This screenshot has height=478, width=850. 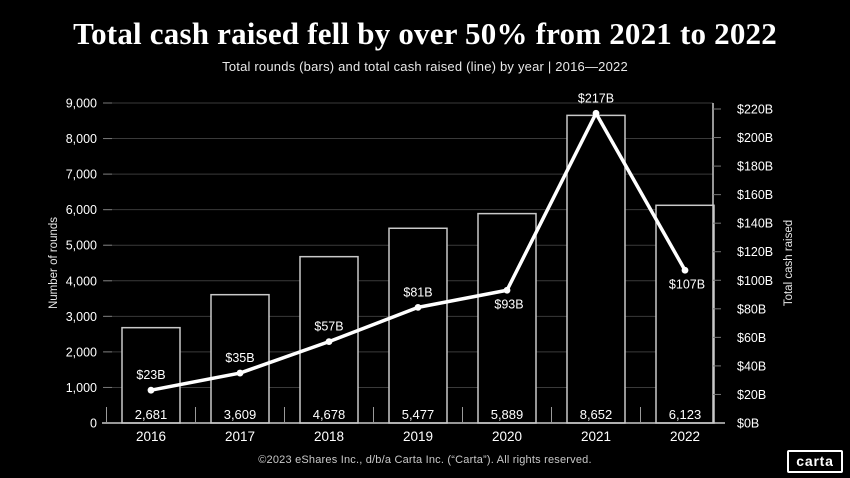 I want to click on right-axis-tick-label: $80B, so click(x=751, y=309).